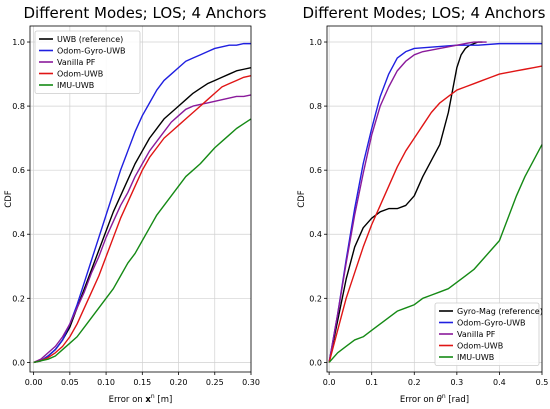 The height and width of the screenshot is (409, 550). What do you see at coordinates (18, 234) in the screenshot?
I see `left-y-tick-label-2: 0.4` at bounding box center [18, 234].